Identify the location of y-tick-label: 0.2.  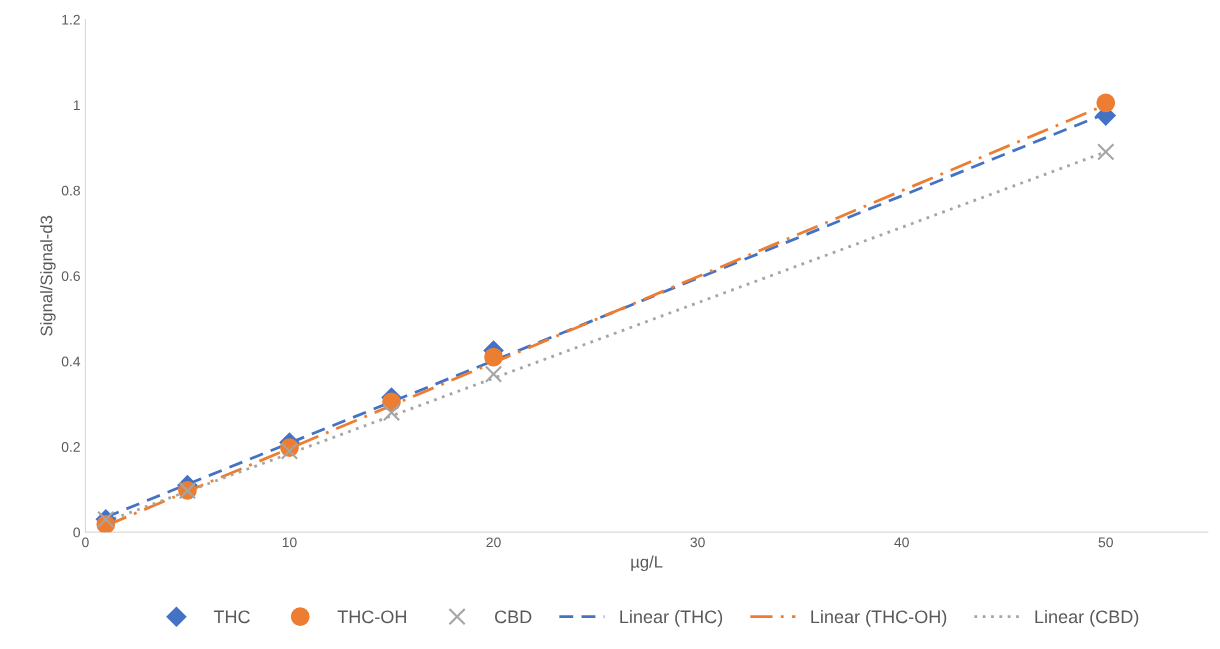
(70, 447).